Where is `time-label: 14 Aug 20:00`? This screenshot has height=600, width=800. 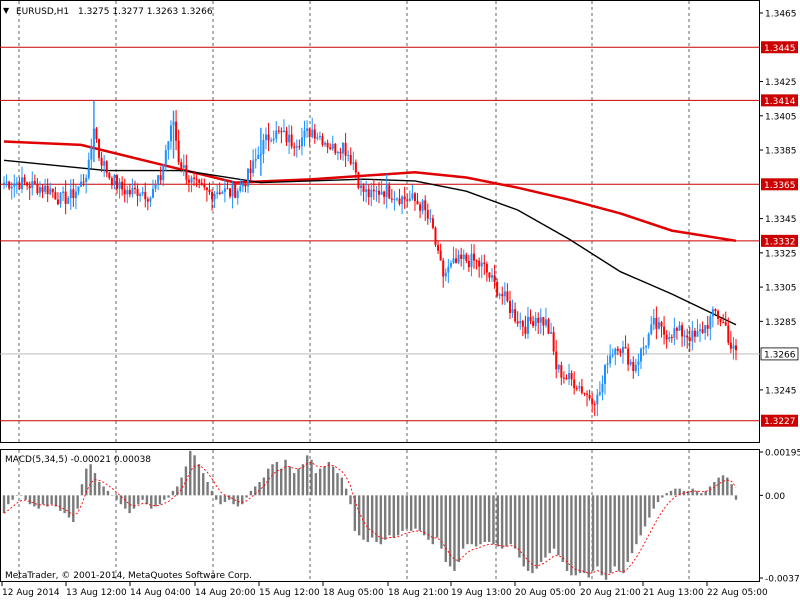 time-label: 14 Aug 20:00 is located at coordinates (225, 593).